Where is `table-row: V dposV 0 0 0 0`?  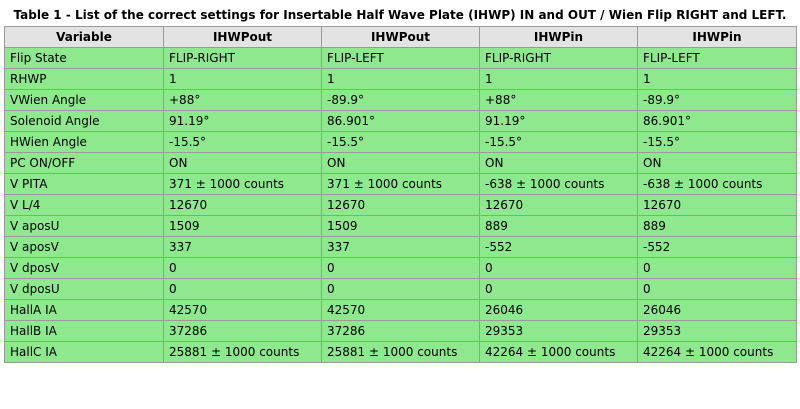
table-row: V dposV 0 0 0 0 is located at coordinates (400, 268).